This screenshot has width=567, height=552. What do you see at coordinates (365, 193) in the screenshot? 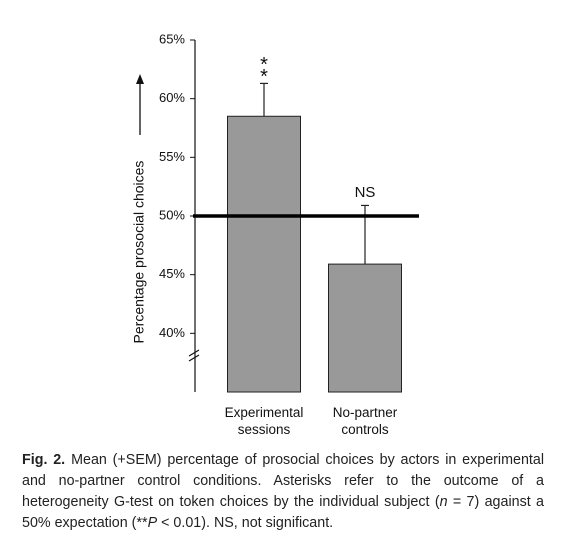
I see `annotation: NS` at bounding box center [365, 193].